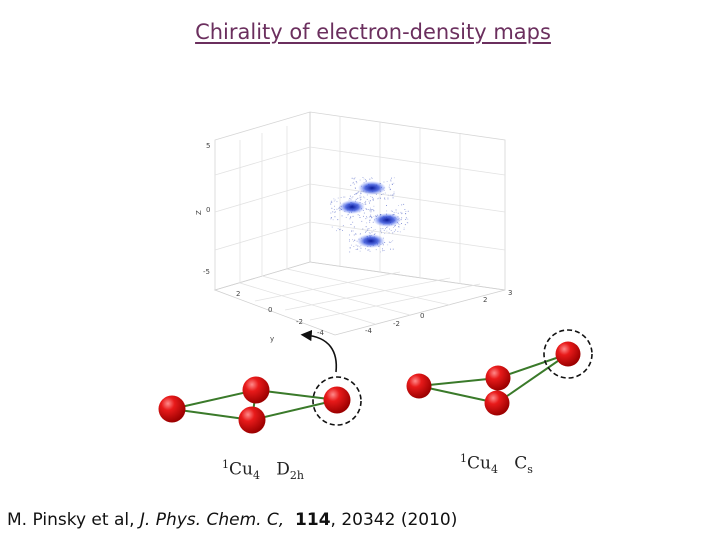  I want to click on y-axis-label: y, so click(272, 339).